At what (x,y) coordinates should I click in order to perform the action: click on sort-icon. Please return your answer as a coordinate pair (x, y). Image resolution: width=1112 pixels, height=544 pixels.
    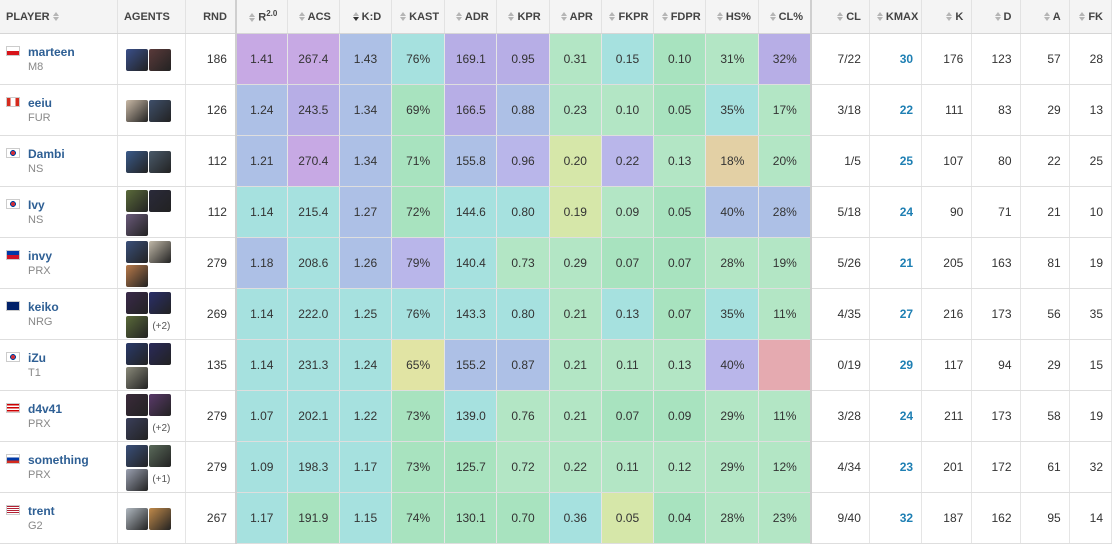
    Looking at the image, I should click on (301, 17).